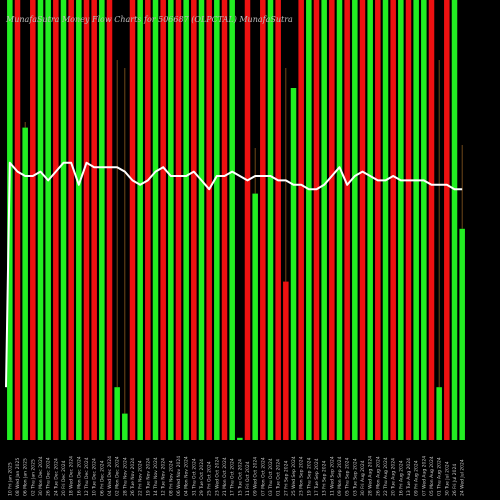 This screenshot has height=500, width=500. I want to click on date-label: 28 Wed Aug 2024, so click(371, 476).